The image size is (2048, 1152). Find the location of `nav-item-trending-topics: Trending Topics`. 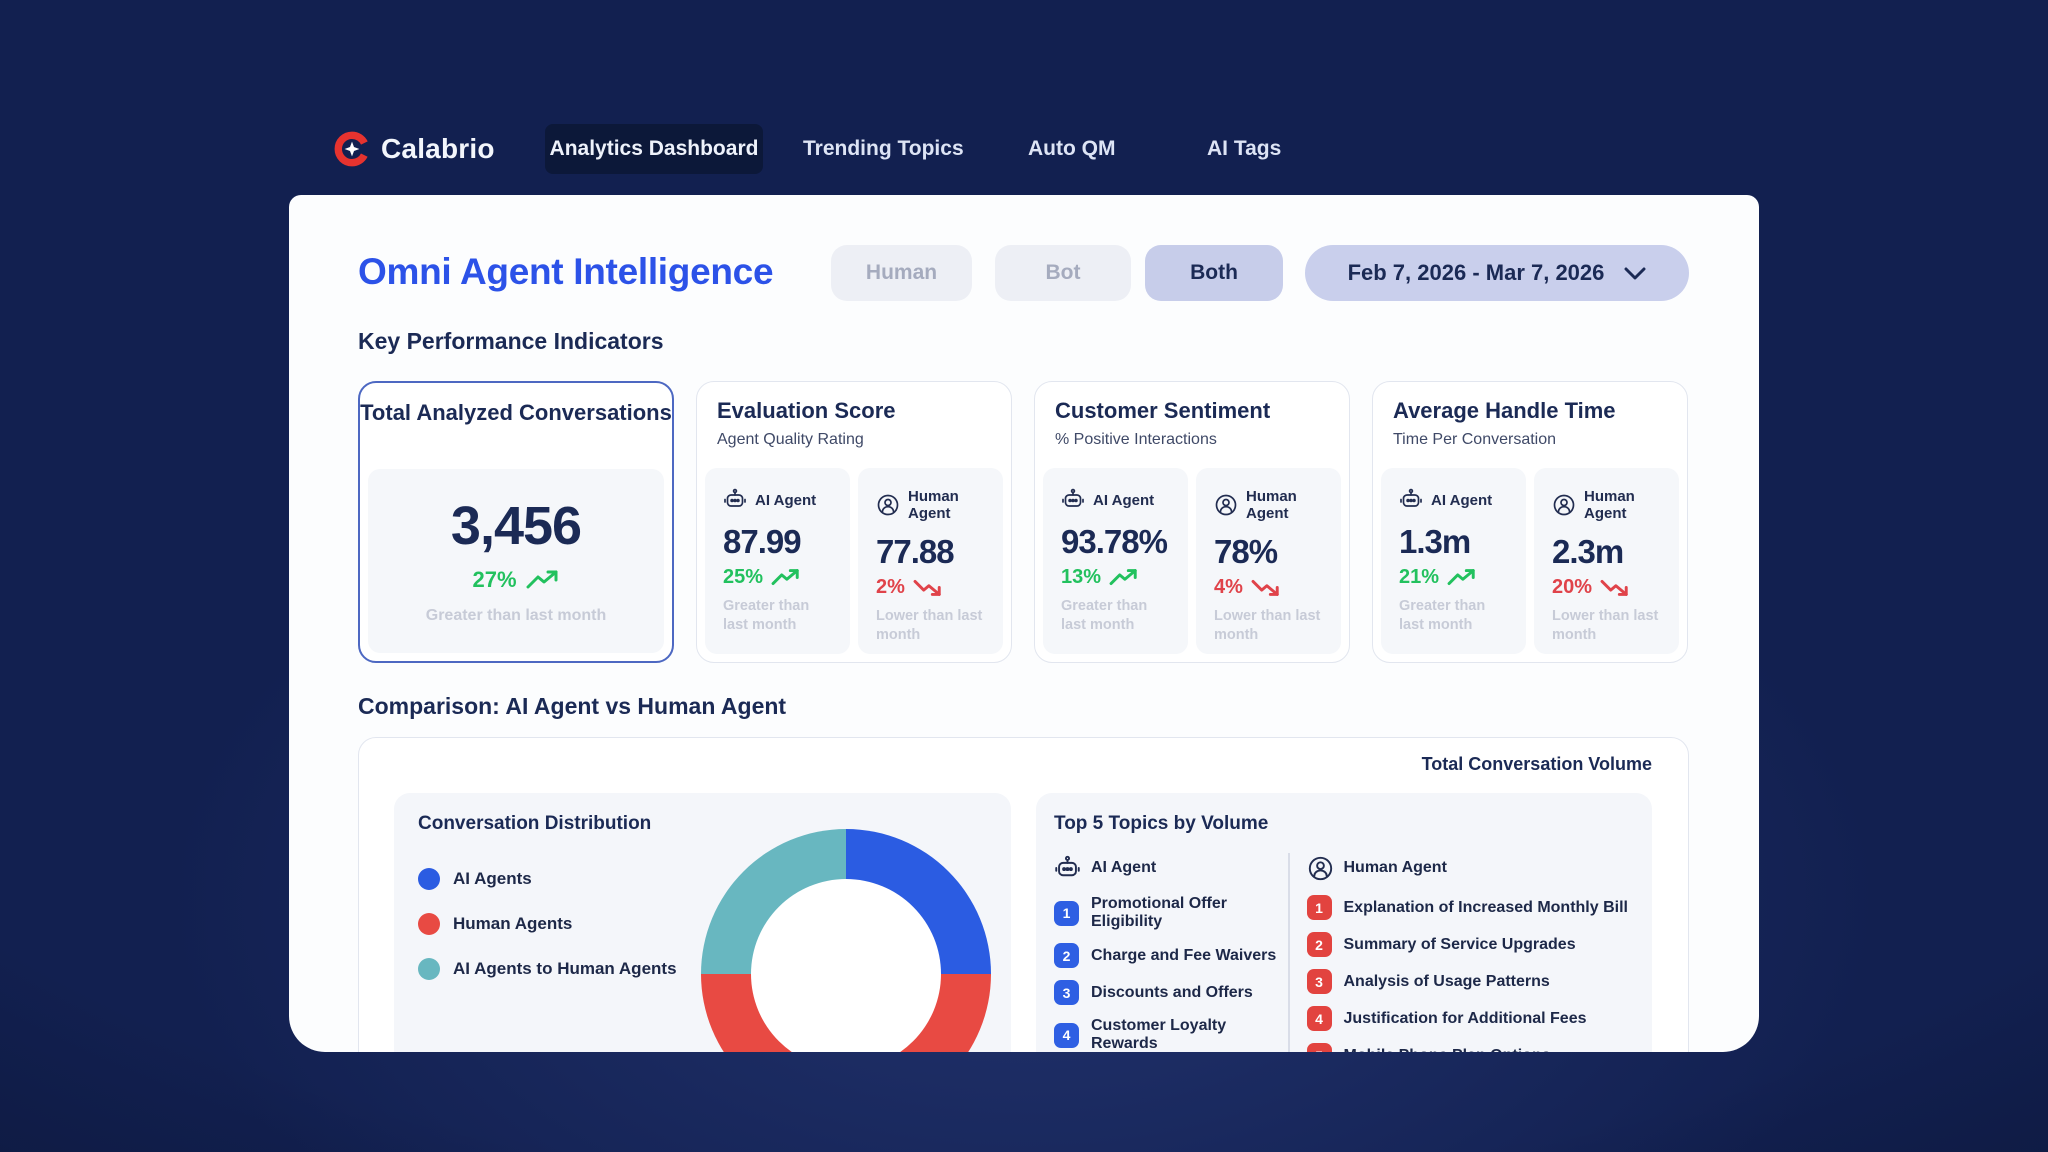

nav-item-trending-topics: Trending Topics is located at coordinates (883, 148).